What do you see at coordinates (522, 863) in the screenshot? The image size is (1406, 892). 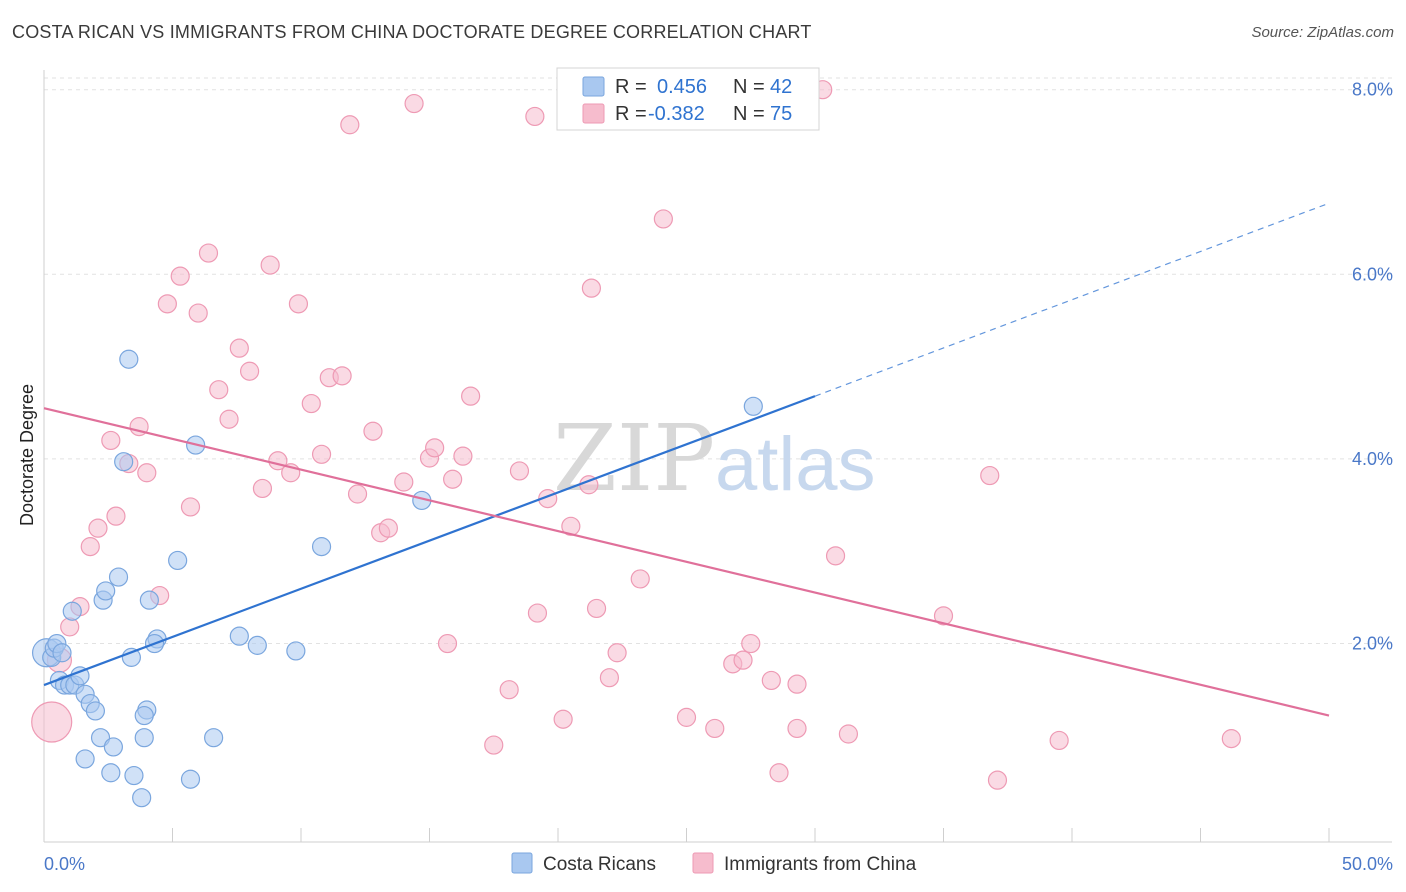 I see `bottom-legend-swatch-blue` at bounding box center [522, 863].